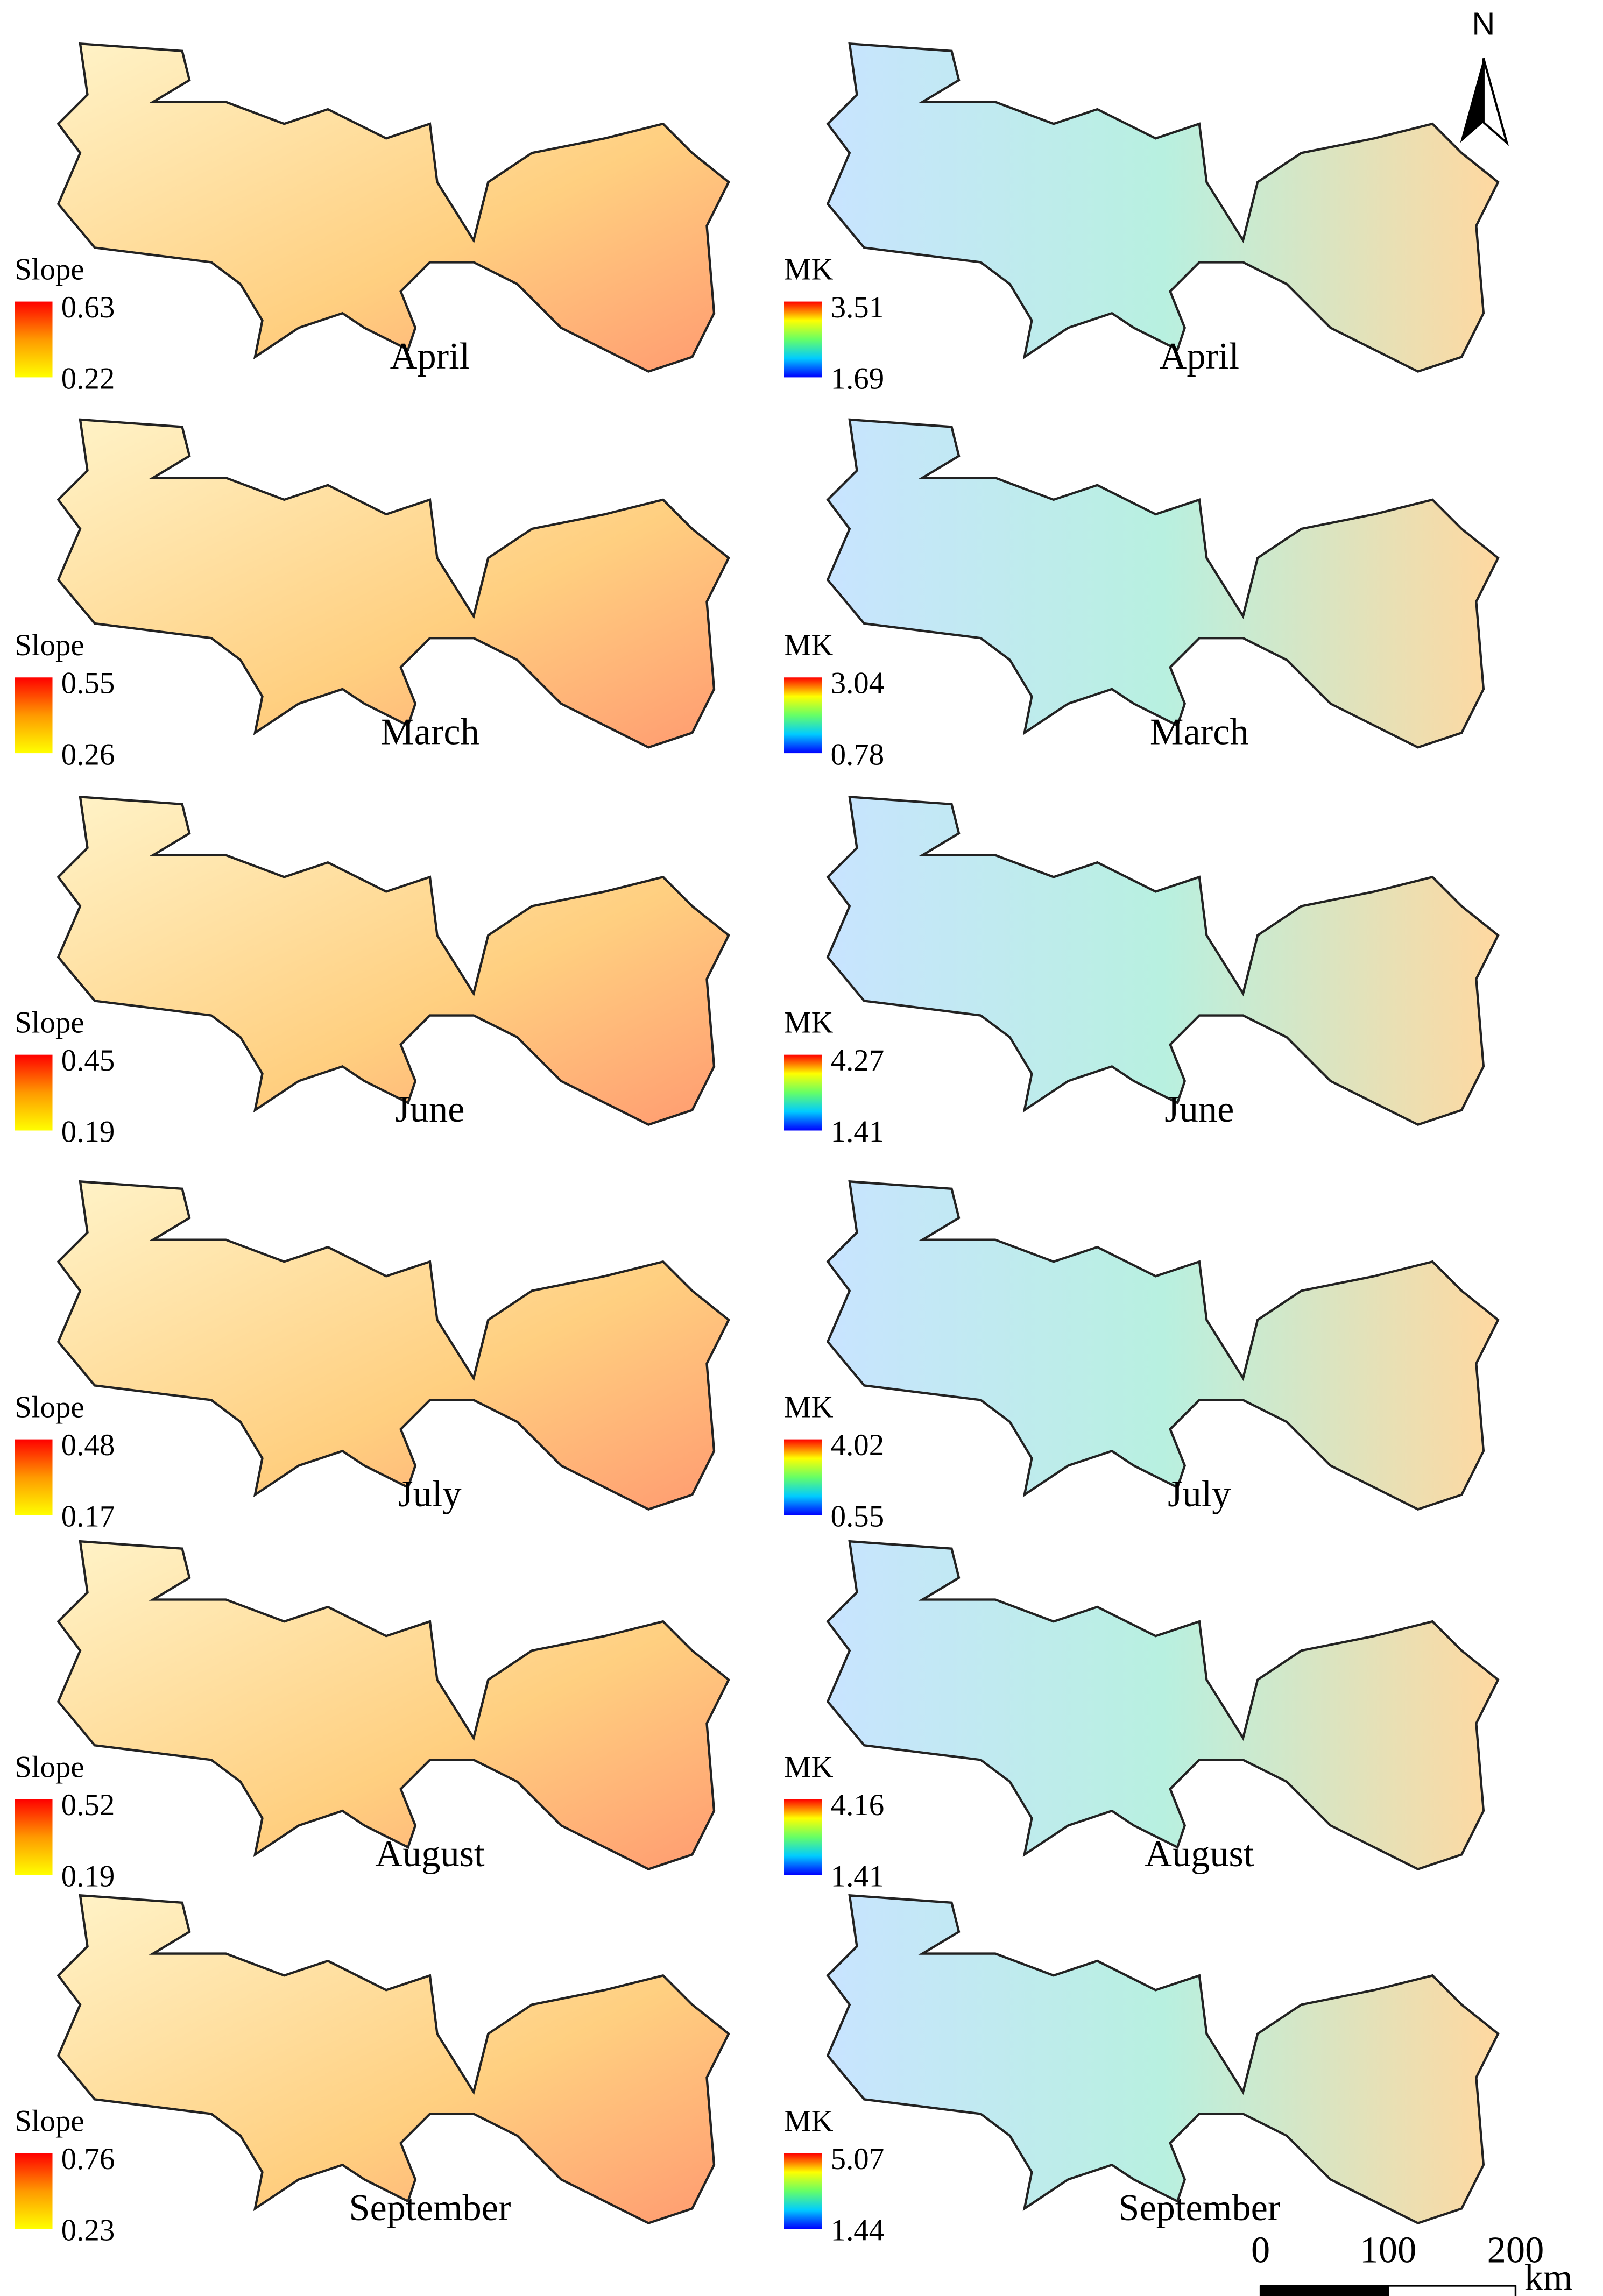  I want to click on map-panel: MK 4.27 1.41 June, so click(1141, 973).